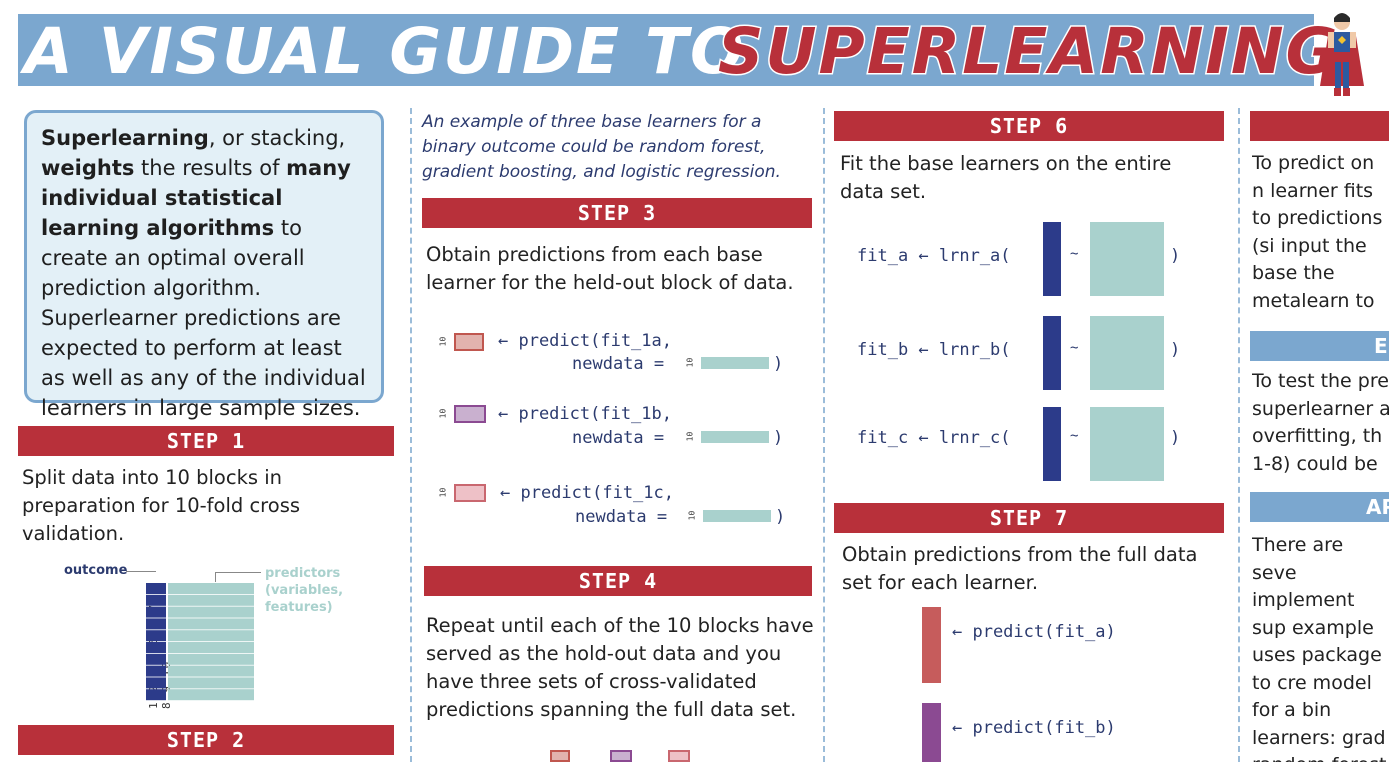 Image resolution: width=1389 pixels, height=762 pixels. I want to click on predictors-leader-tick, so click(215, 577).